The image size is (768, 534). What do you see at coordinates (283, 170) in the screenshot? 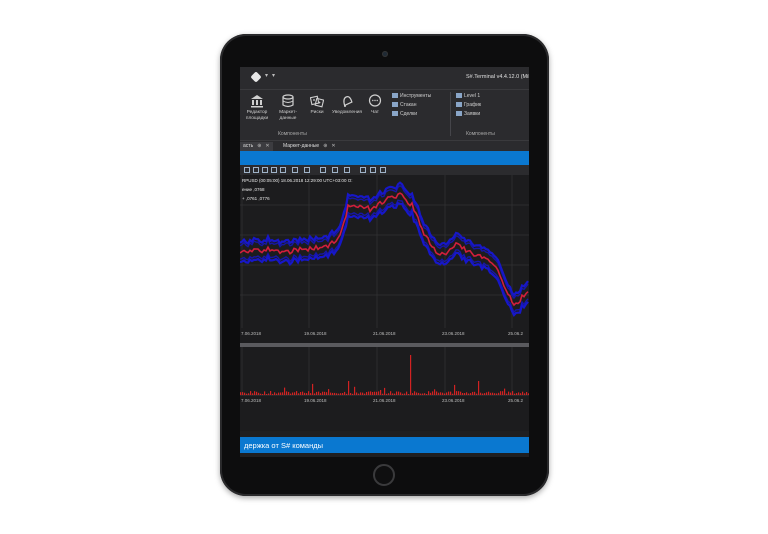
I see `indicator-tool-icon` at bounding box center [283, 170].